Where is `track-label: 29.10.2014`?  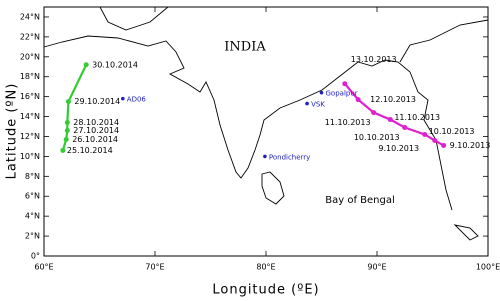
track-label: 29.10.2014 is located at coordinates (97, 101).